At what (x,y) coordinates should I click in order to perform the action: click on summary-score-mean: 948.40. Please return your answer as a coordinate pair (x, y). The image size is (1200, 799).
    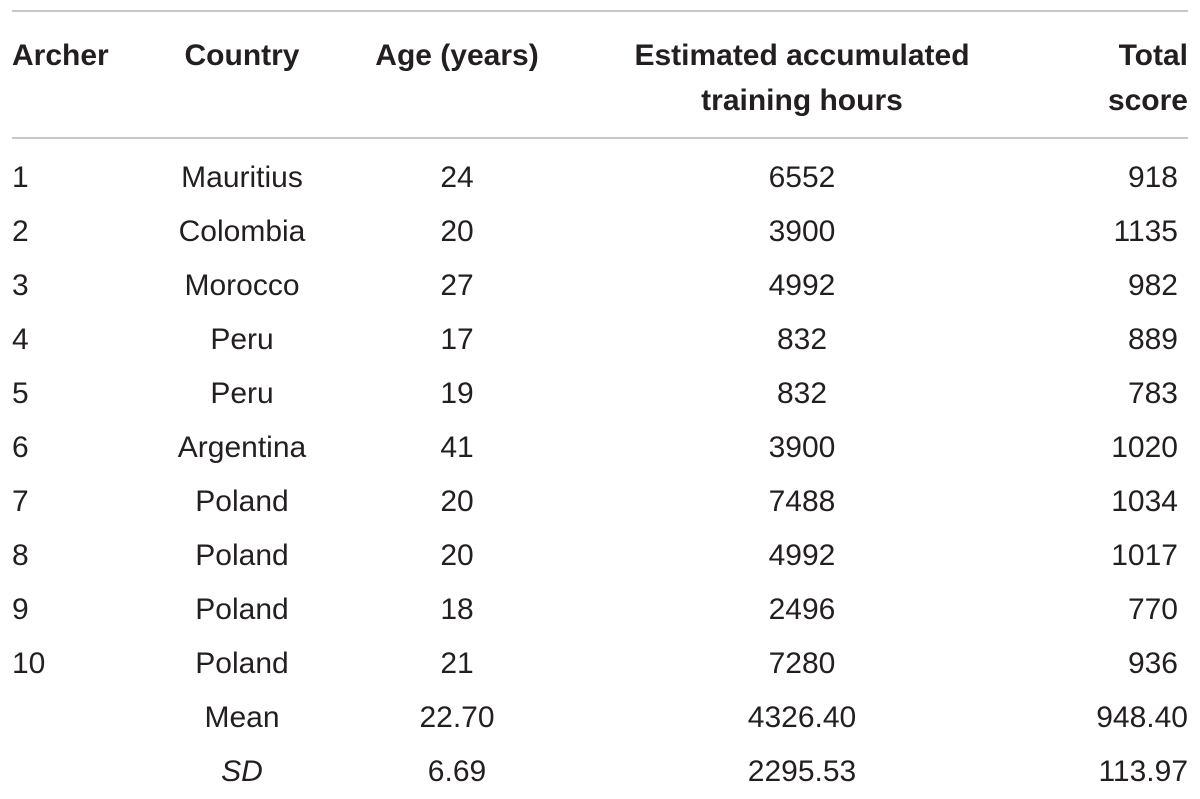
    Looking at the image, I should click on (1142, 717).